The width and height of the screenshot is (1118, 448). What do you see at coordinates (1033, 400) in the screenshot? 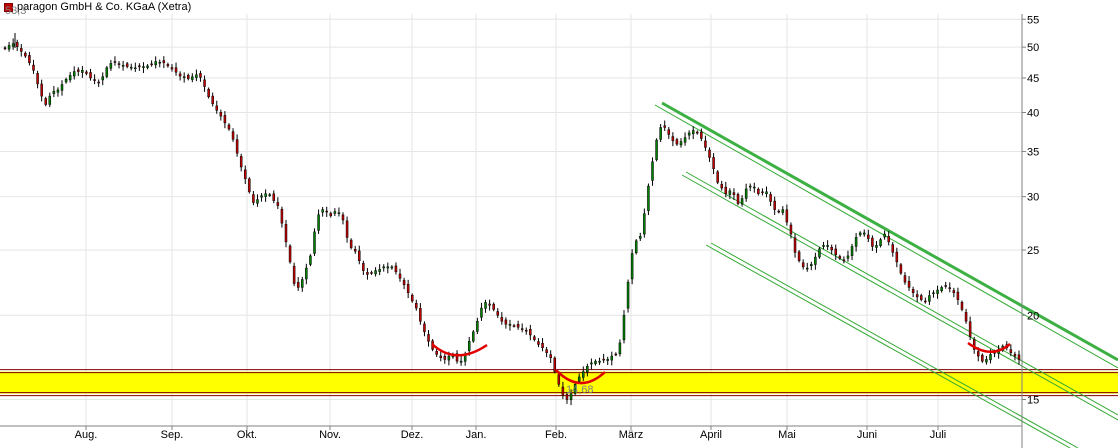
I see `y-tick-label: 15` at bounding box center [1033, 400].